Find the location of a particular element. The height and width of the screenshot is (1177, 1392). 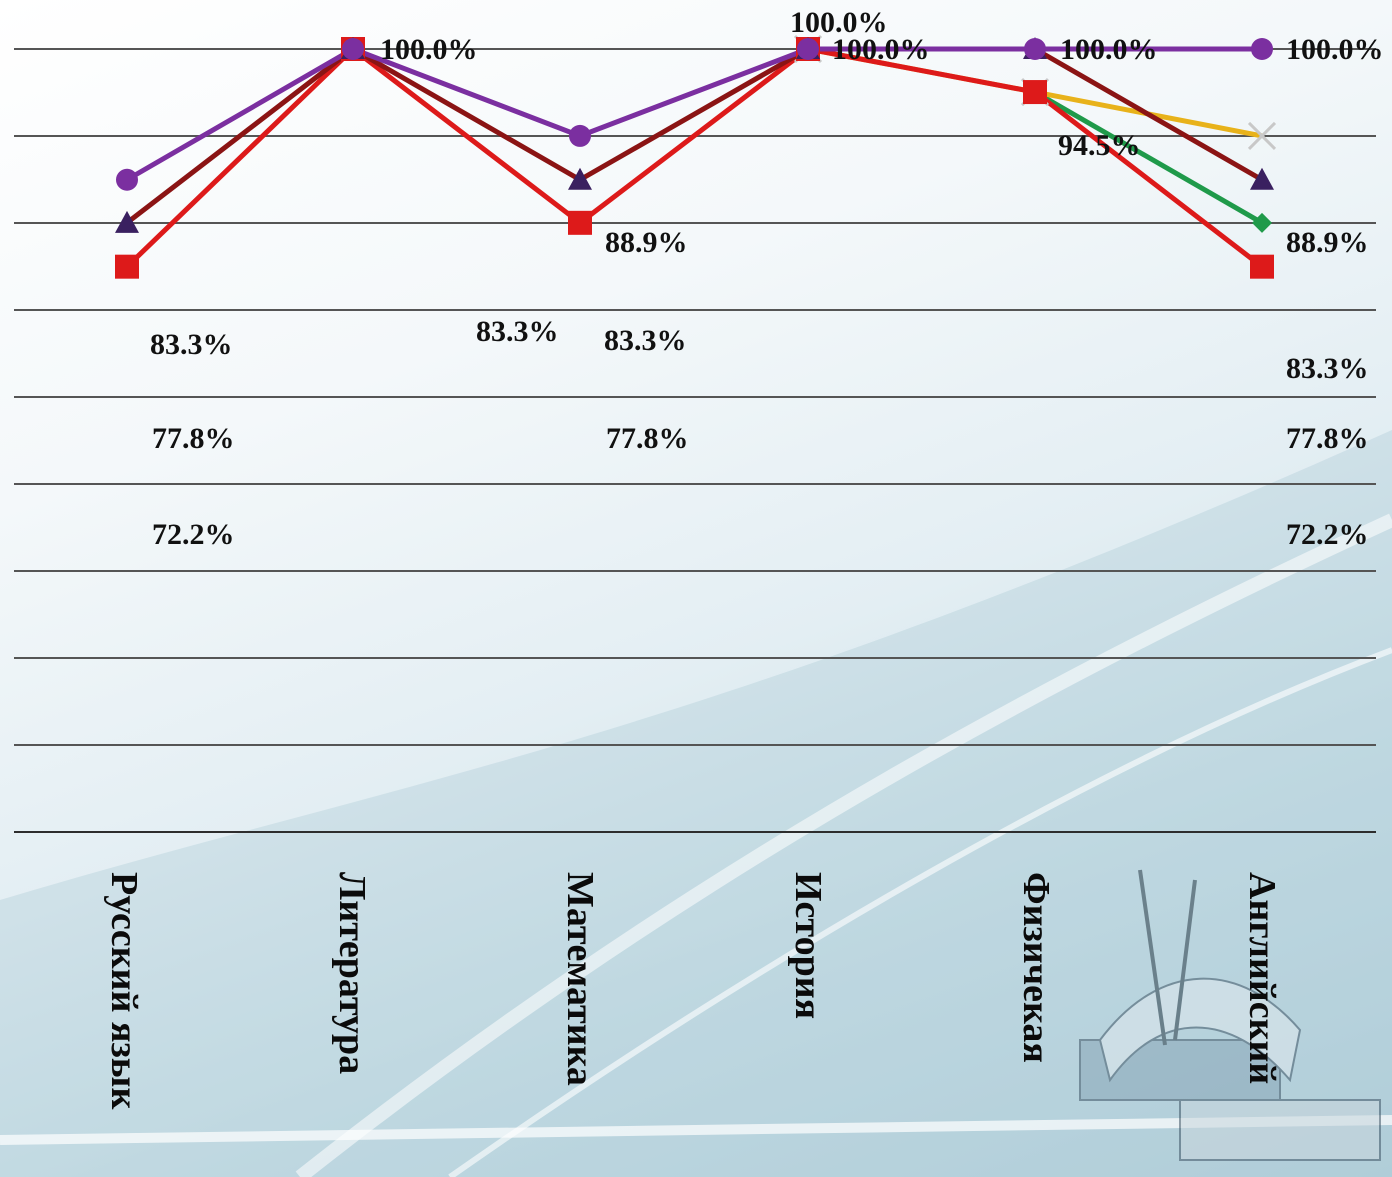

category-label: История is located at coordinates (808, 945).